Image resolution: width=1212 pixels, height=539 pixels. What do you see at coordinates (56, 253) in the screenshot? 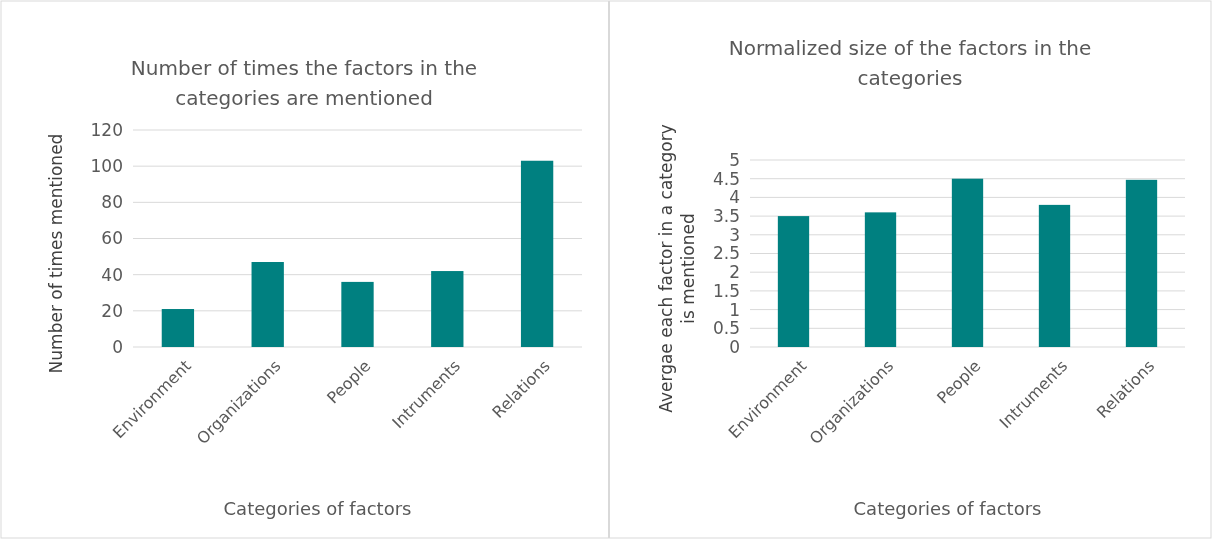
I see `y-axis-title: Number of times mentioned` at bounding box center [56, 253].